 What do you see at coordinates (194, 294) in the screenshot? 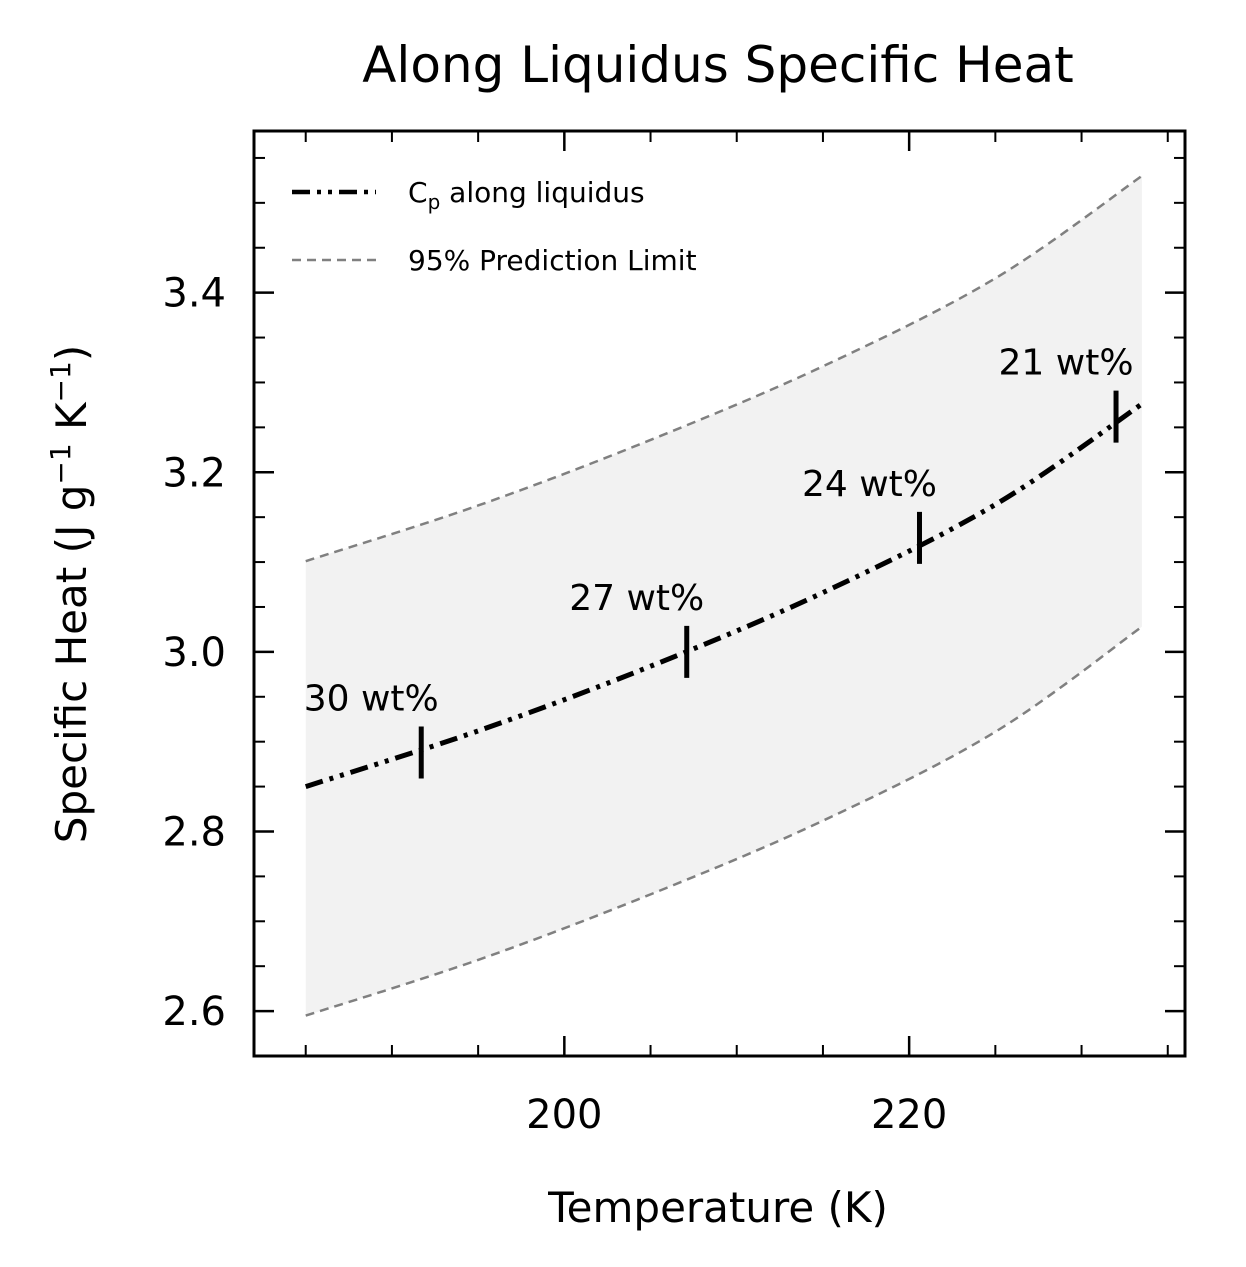
I see `y-tick-label: 3.4` at bounding box center [194, 294].